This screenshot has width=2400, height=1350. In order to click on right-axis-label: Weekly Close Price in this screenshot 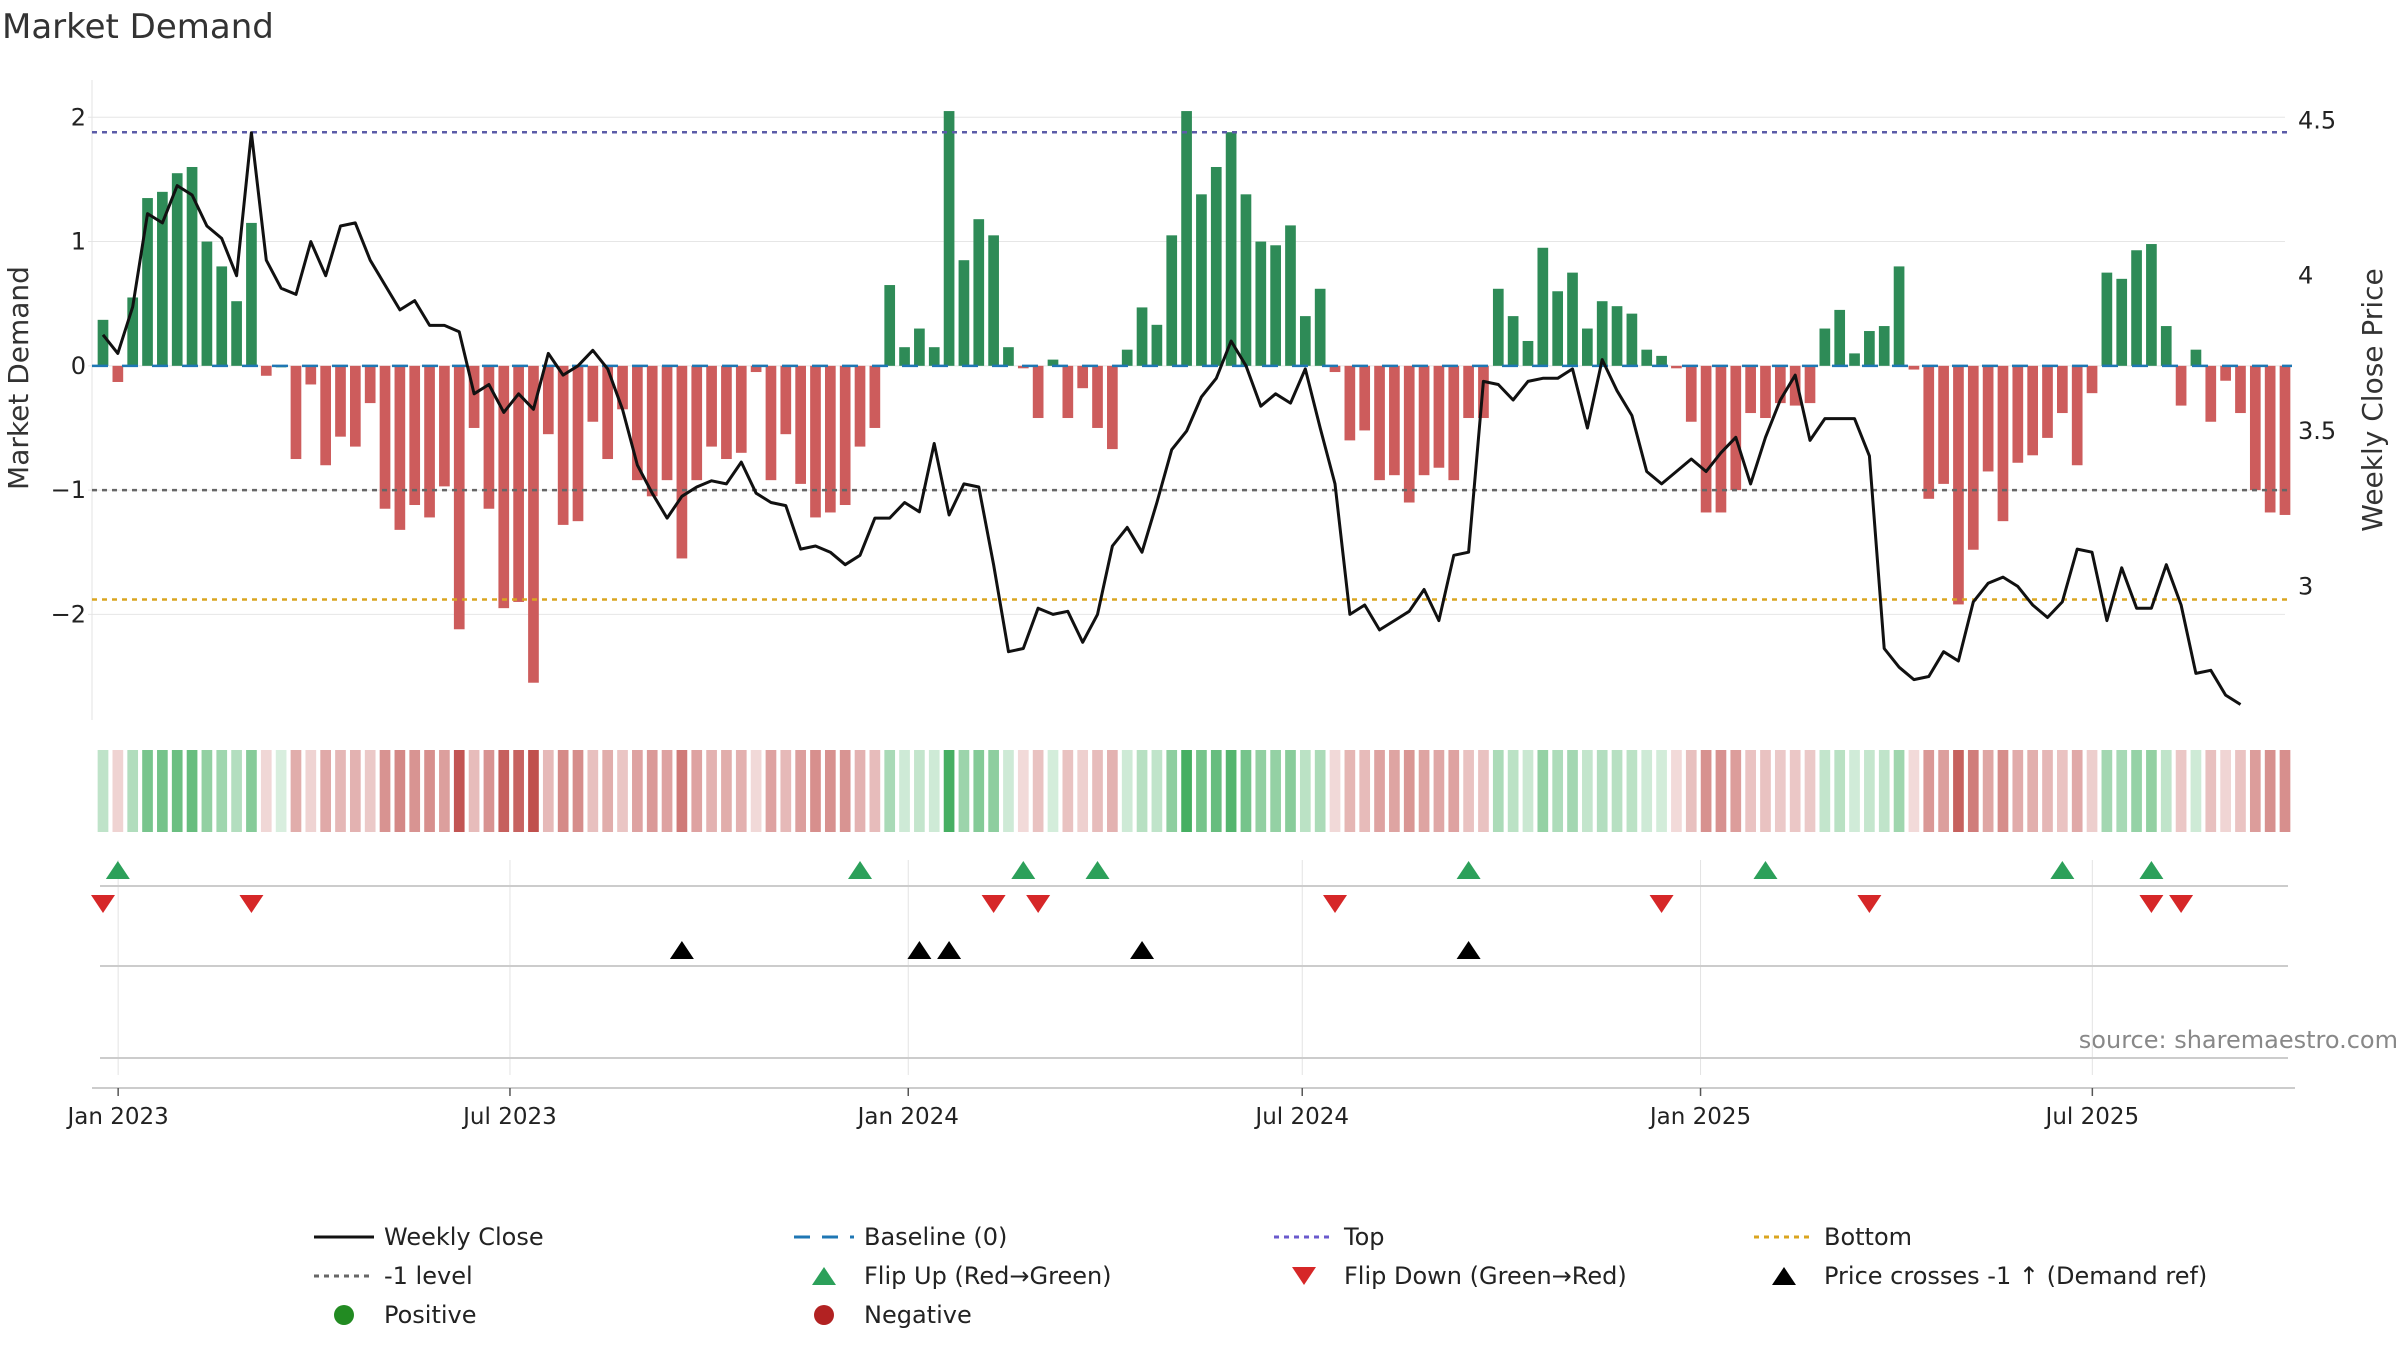, I will do `click(2372, 399)`.